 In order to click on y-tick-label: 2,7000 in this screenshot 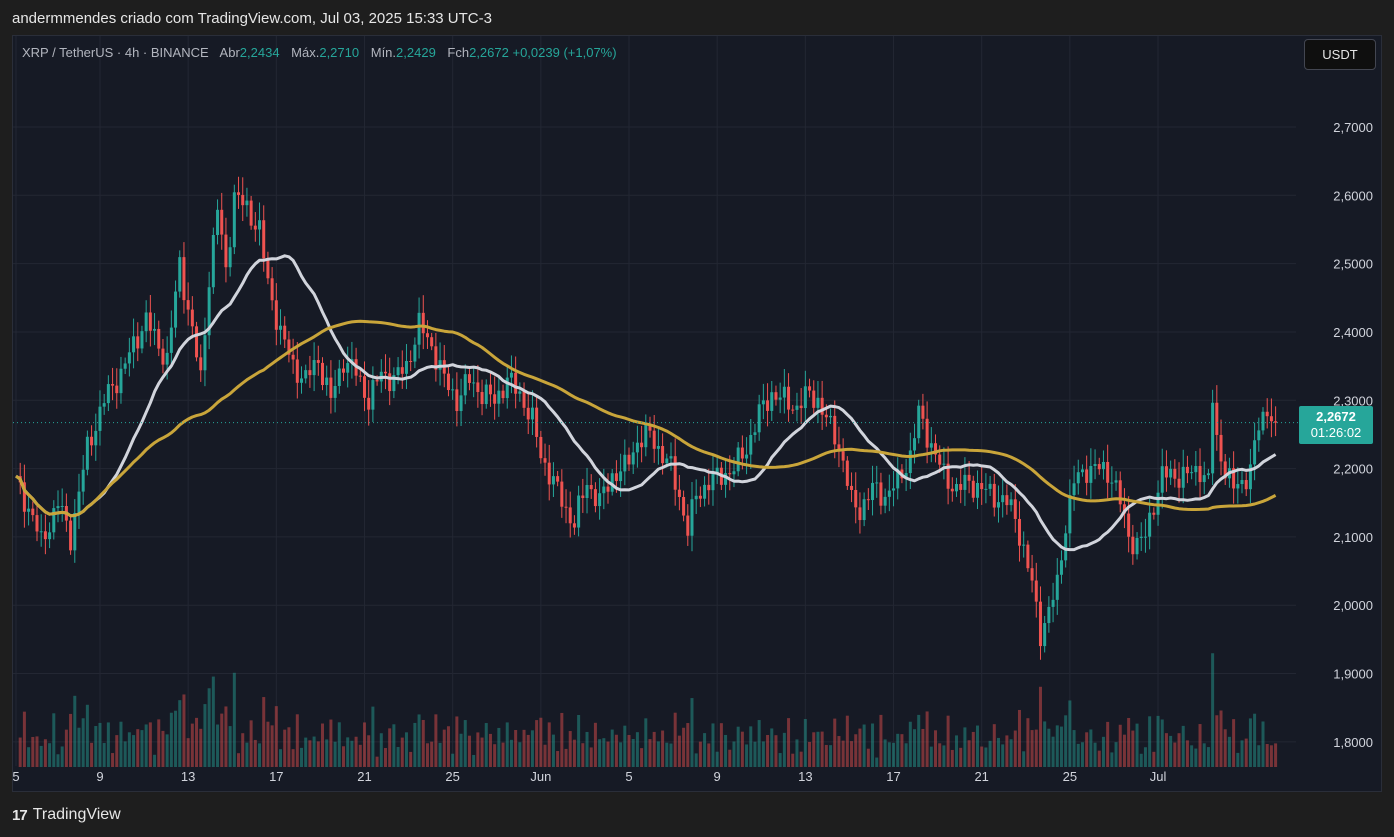, I will do `click(1353, 127)`.